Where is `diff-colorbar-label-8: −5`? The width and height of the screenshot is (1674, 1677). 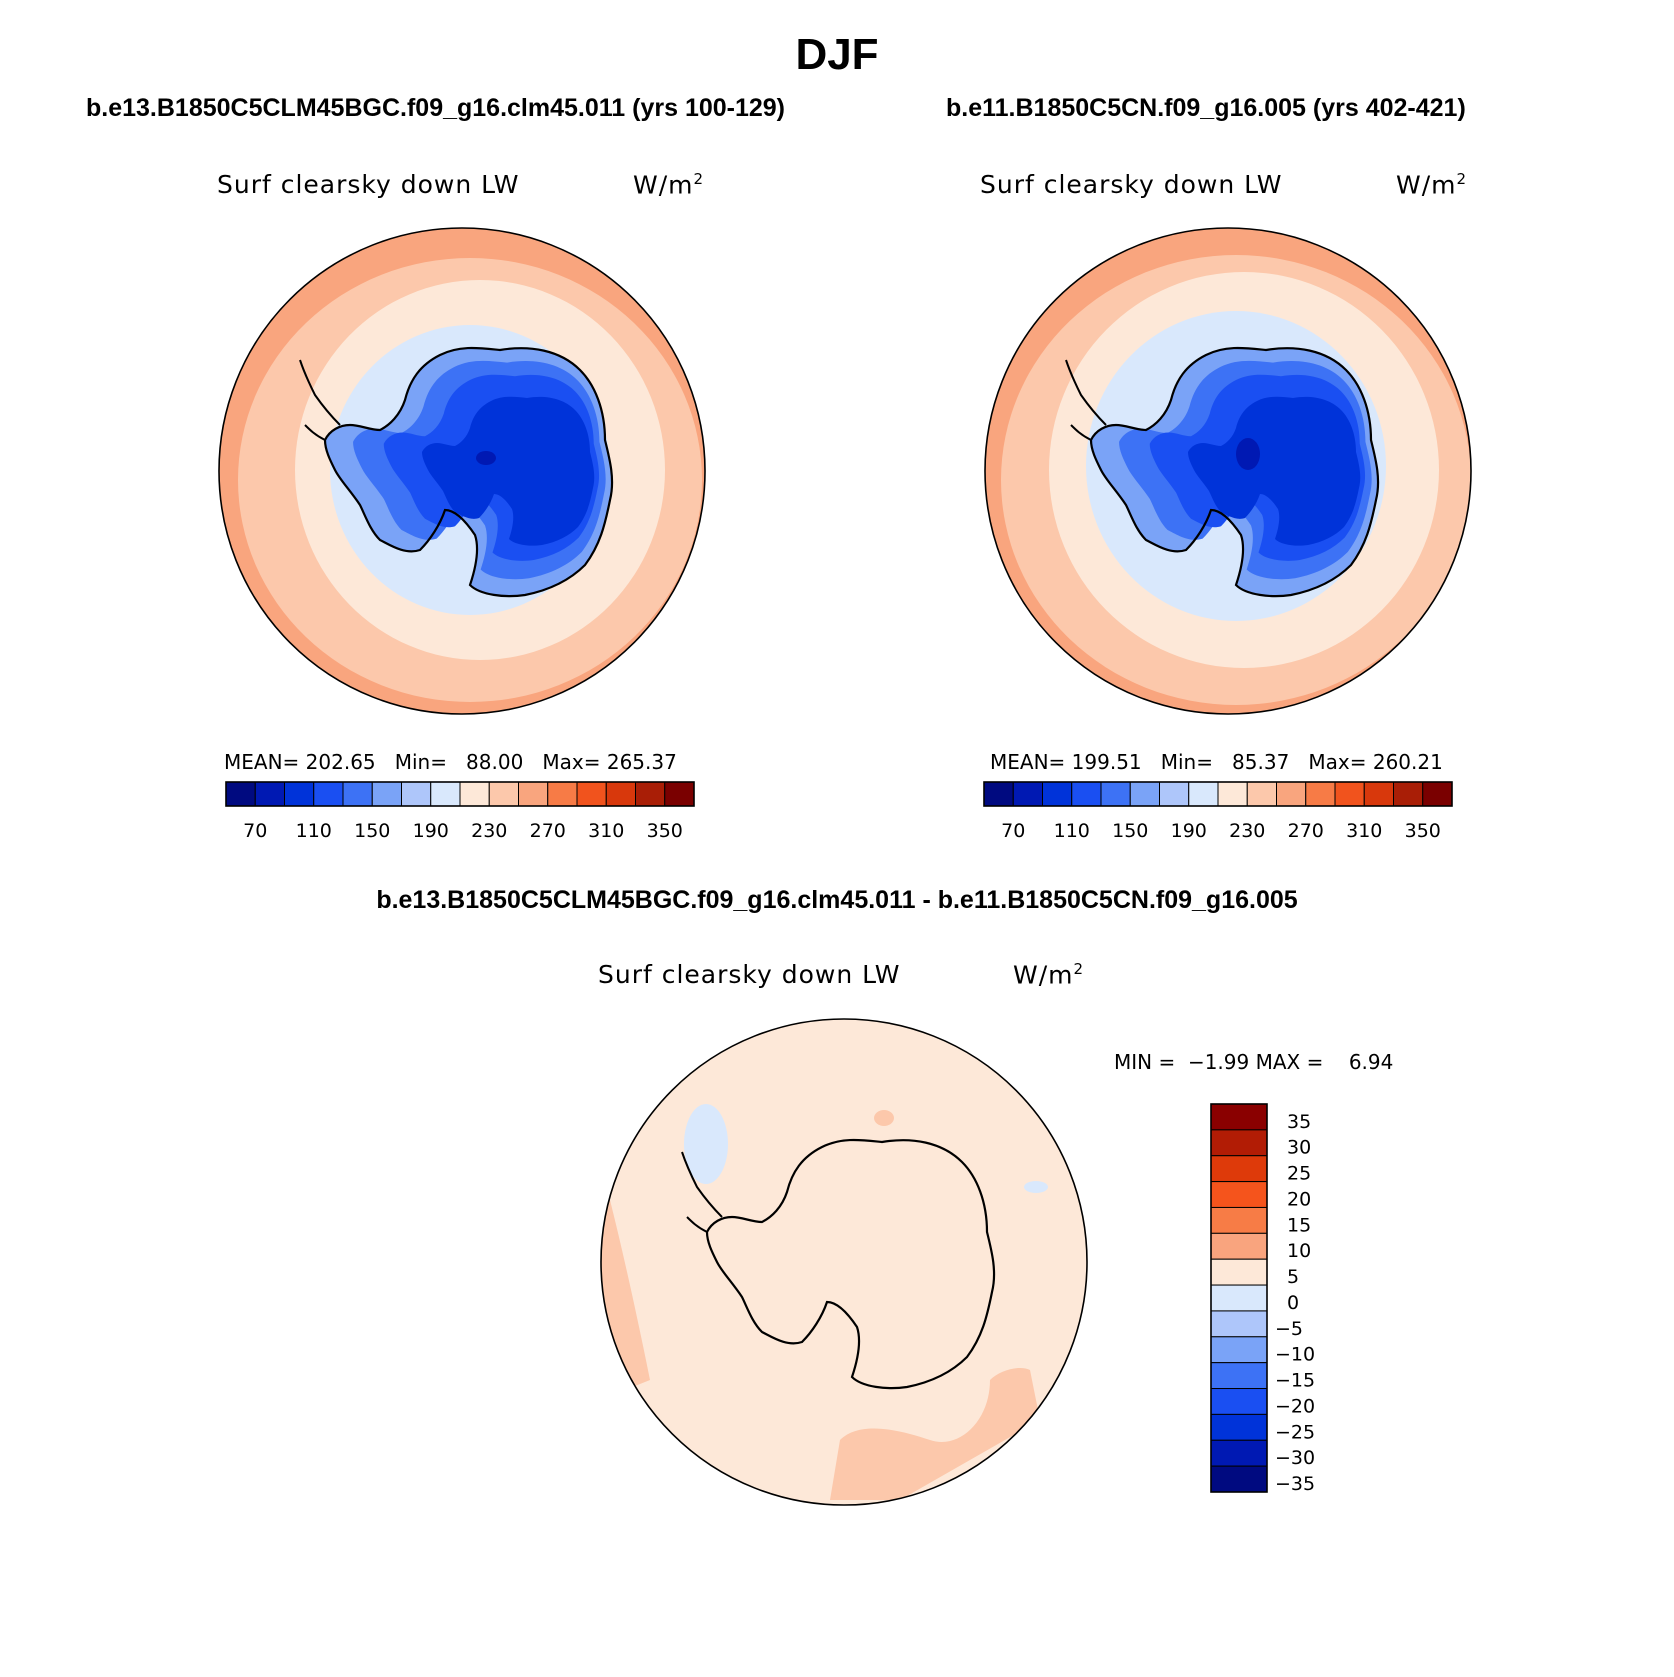 diff-colorbar-label-8: −5 is located at coordinates (1289, 1329).